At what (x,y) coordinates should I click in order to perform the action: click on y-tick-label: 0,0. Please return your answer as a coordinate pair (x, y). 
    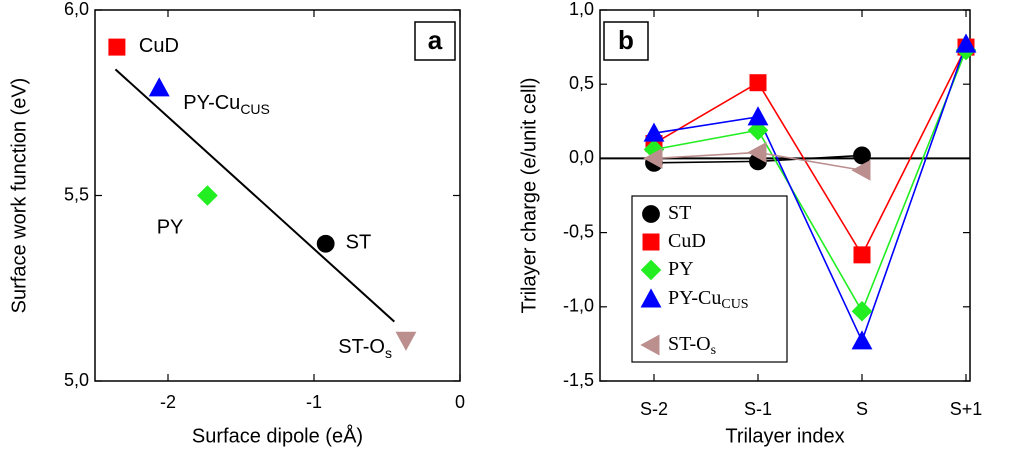
    Looking at the image, I should click on (581, 157).